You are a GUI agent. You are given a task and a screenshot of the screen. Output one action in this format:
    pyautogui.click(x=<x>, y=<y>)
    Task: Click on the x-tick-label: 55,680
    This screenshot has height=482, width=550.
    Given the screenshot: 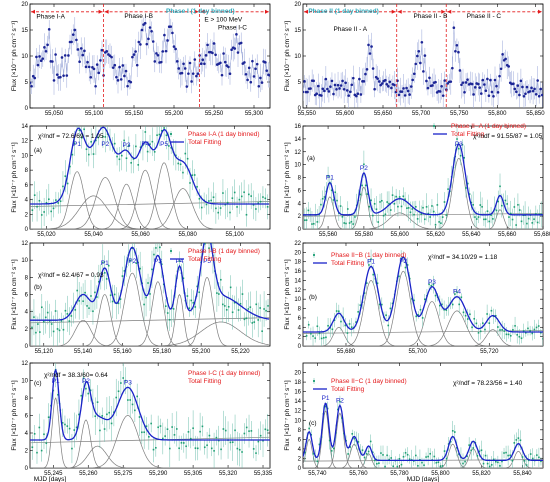 What is the action you would take?
    pyautogui.click(x=542, y=235)
    